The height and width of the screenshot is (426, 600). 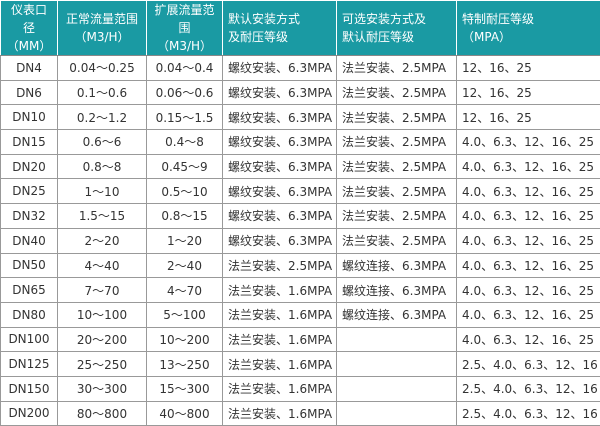 What do you see at coordinates (102, 364) in the screenshot?
I see `cell-normal-flow: 25～250` at bounding box center [102, 364].